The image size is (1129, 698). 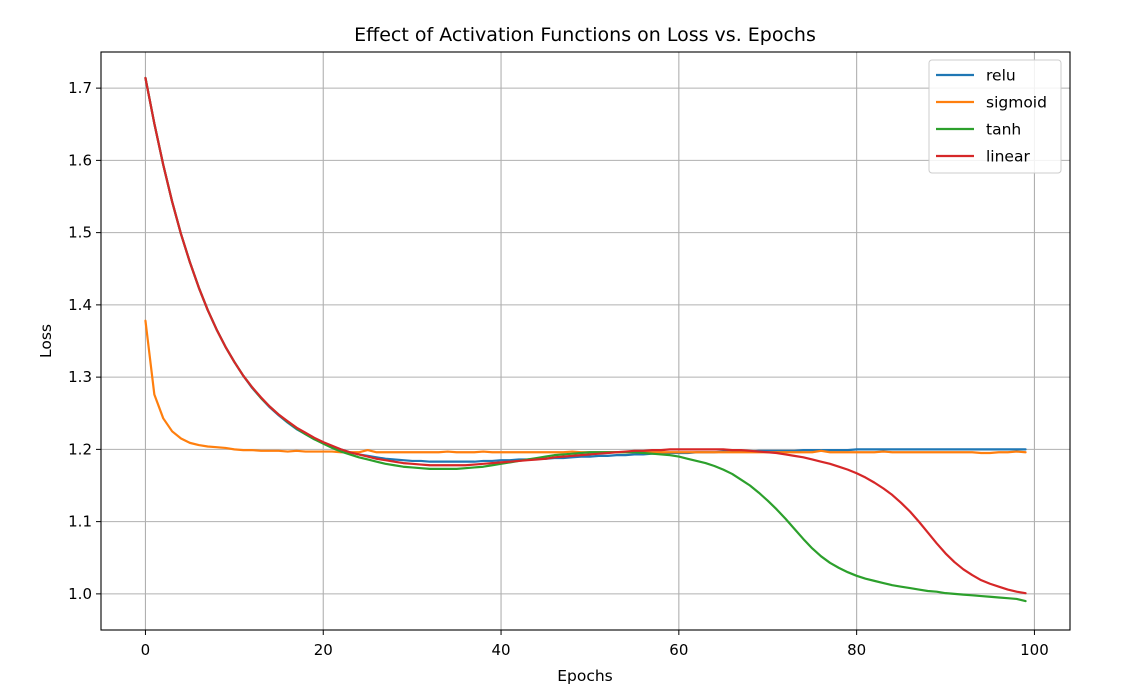 What do you see at coordinates (80, 449) in the screenshot?
I see `y-tick-label: 1.2` at bounding box center [80, 449].